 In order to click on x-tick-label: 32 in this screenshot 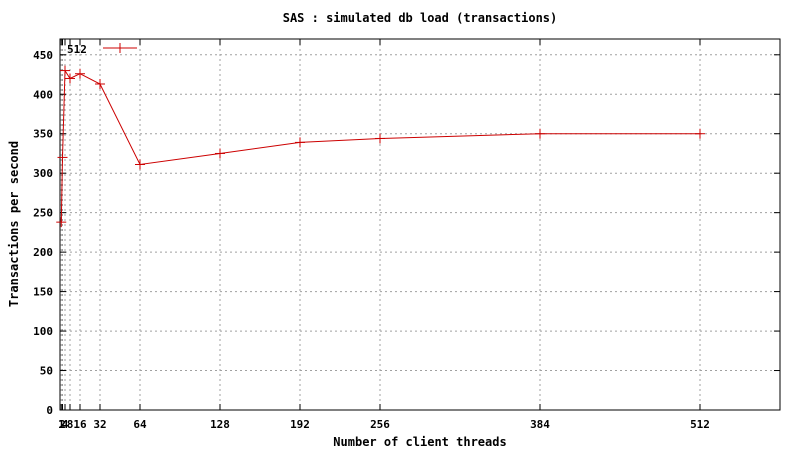, I will do `click(99, 424)`.